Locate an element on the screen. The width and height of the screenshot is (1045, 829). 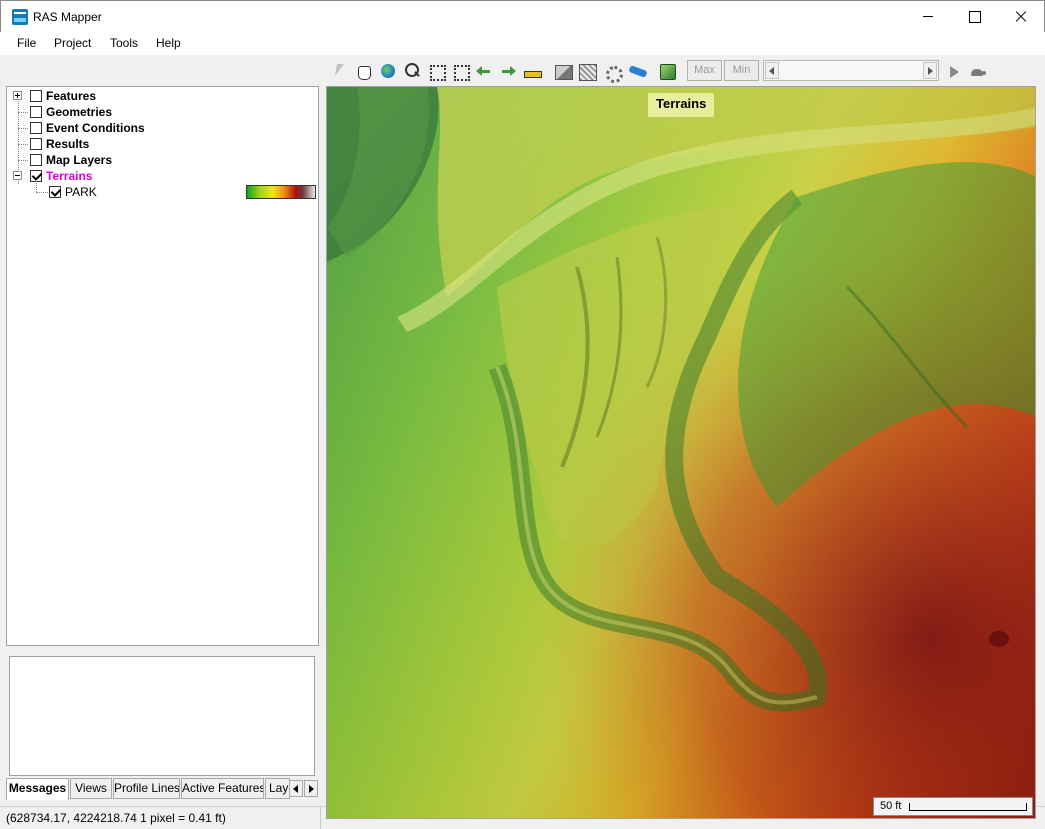
ras-mapper-app-icon is located at coordinates (20, 17).